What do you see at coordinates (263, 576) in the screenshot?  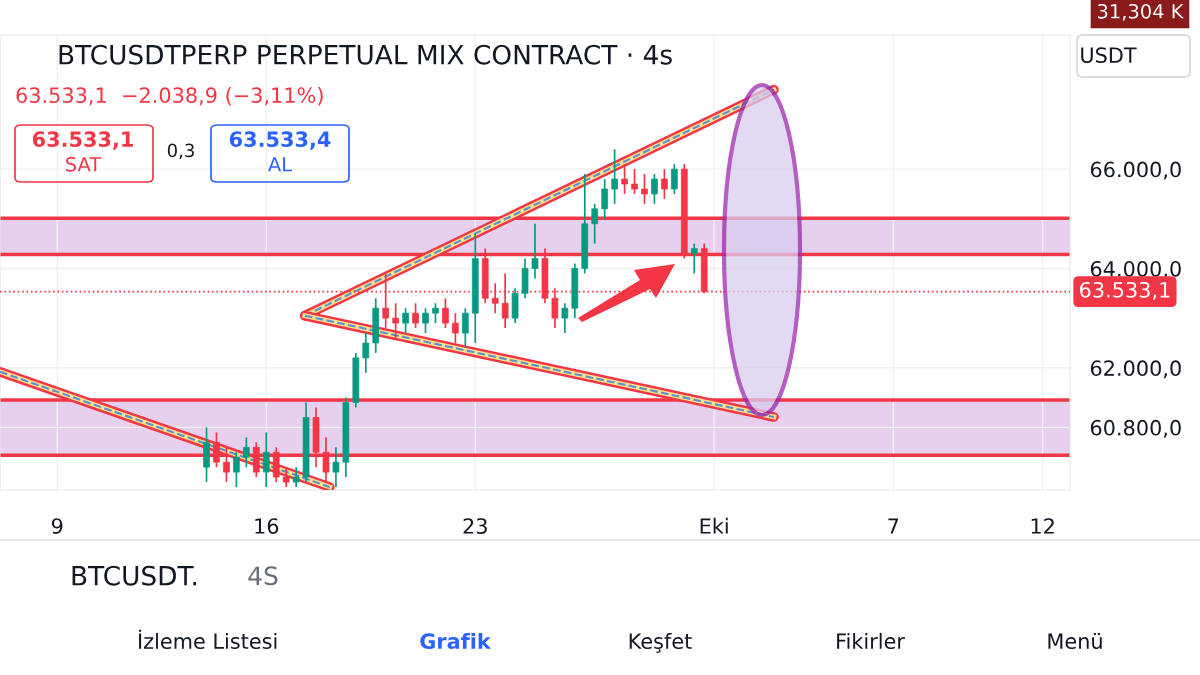 I see `text: 4S` at bounding box center [263, 576].